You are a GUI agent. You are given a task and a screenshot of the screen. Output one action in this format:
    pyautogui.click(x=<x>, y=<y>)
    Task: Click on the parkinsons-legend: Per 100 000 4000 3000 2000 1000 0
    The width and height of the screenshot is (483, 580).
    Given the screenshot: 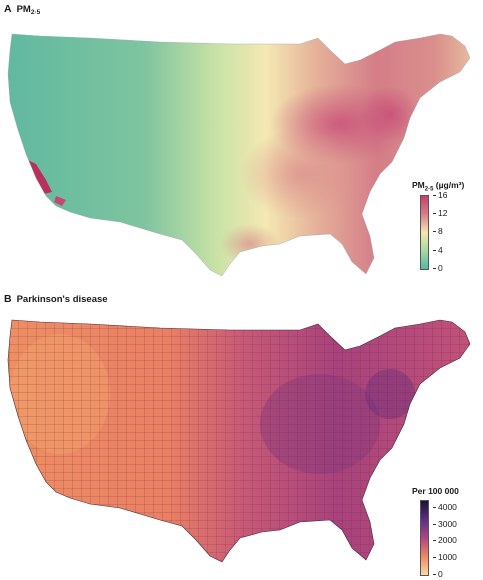 What is the action you would take?
    pyautogui.click(x=435, y=532)
    